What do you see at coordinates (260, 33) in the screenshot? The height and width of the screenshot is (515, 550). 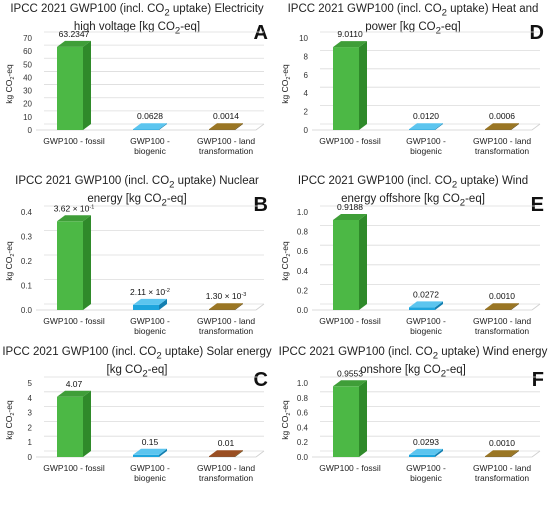 I see `panel-letter: A` at bounding box center [260, 33].